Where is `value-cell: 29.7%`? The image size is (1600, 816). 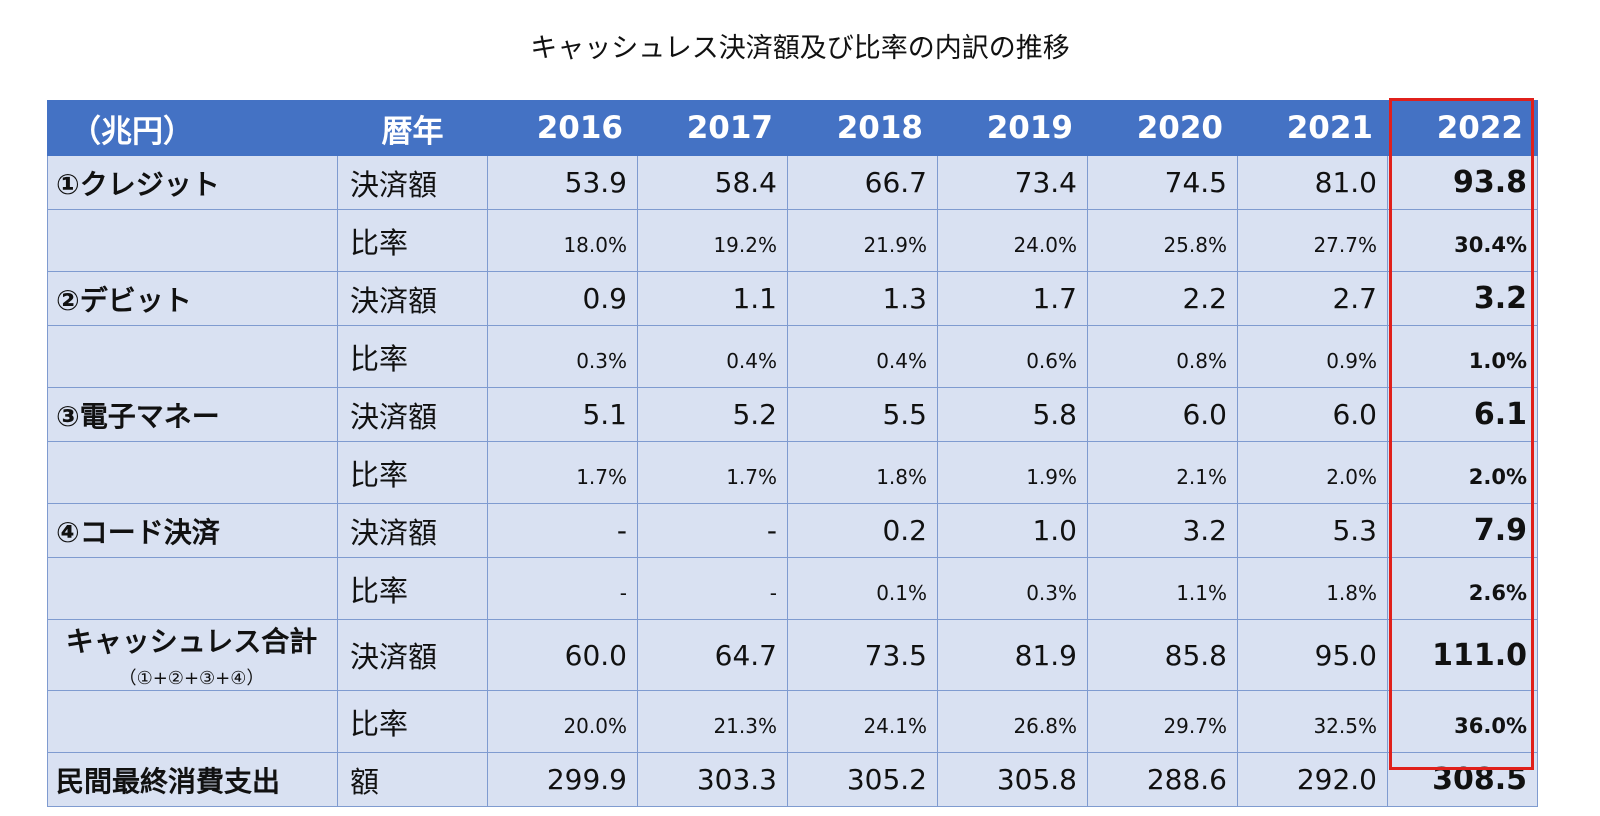
value-cell: 29.7% is located at coordinates (1162, 721).